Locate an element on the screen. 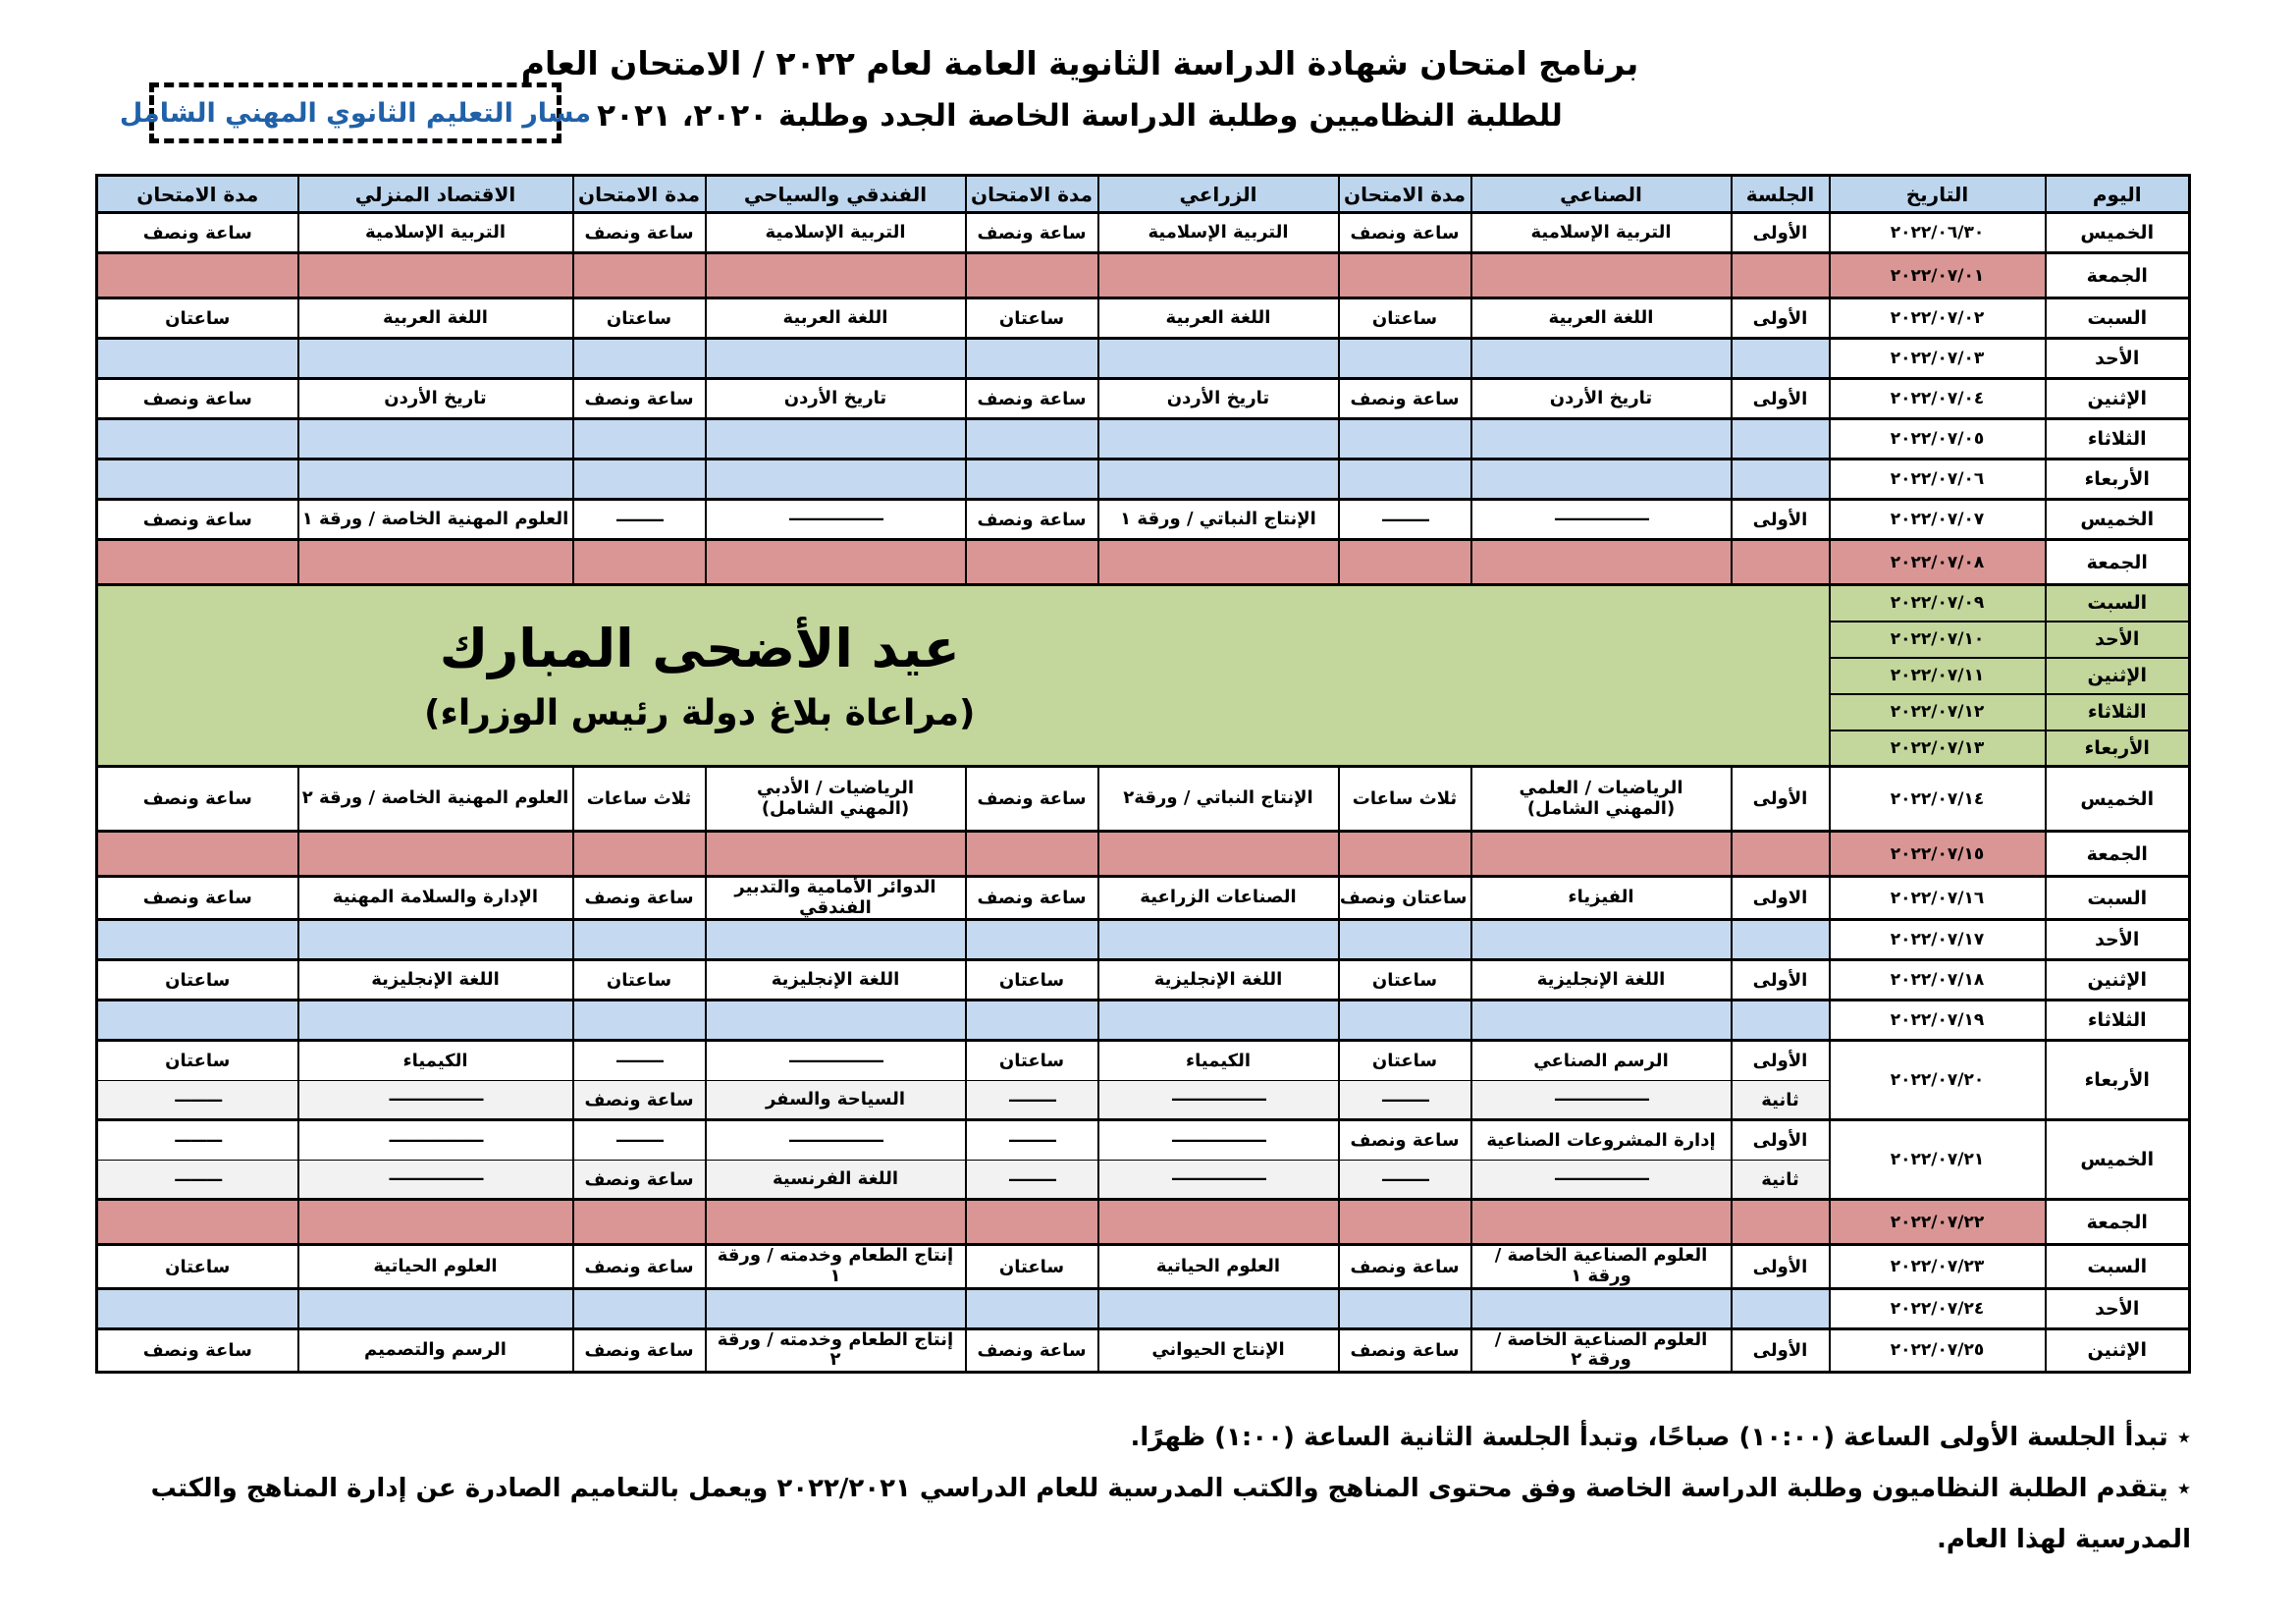 The height and width of the screenshot is (1623, 2296). date-cell: ٢٠٢٢/٠٧/٠١ is located at coordinates (1937, 275).